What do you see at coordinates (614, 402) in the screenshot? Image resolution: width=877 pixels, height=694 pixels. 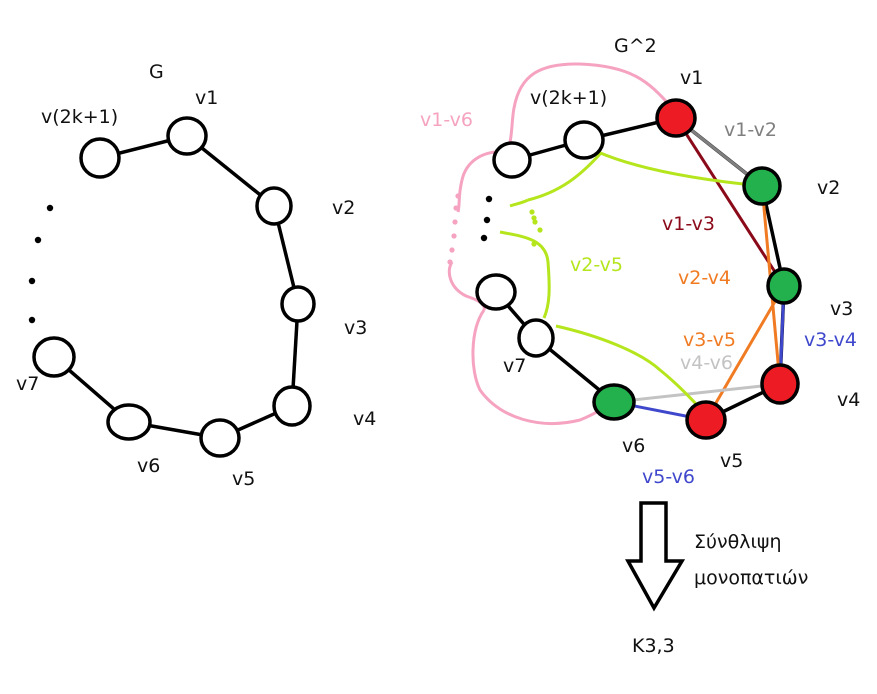 I see `g2-node-v6` at bounding box center [614, 402].